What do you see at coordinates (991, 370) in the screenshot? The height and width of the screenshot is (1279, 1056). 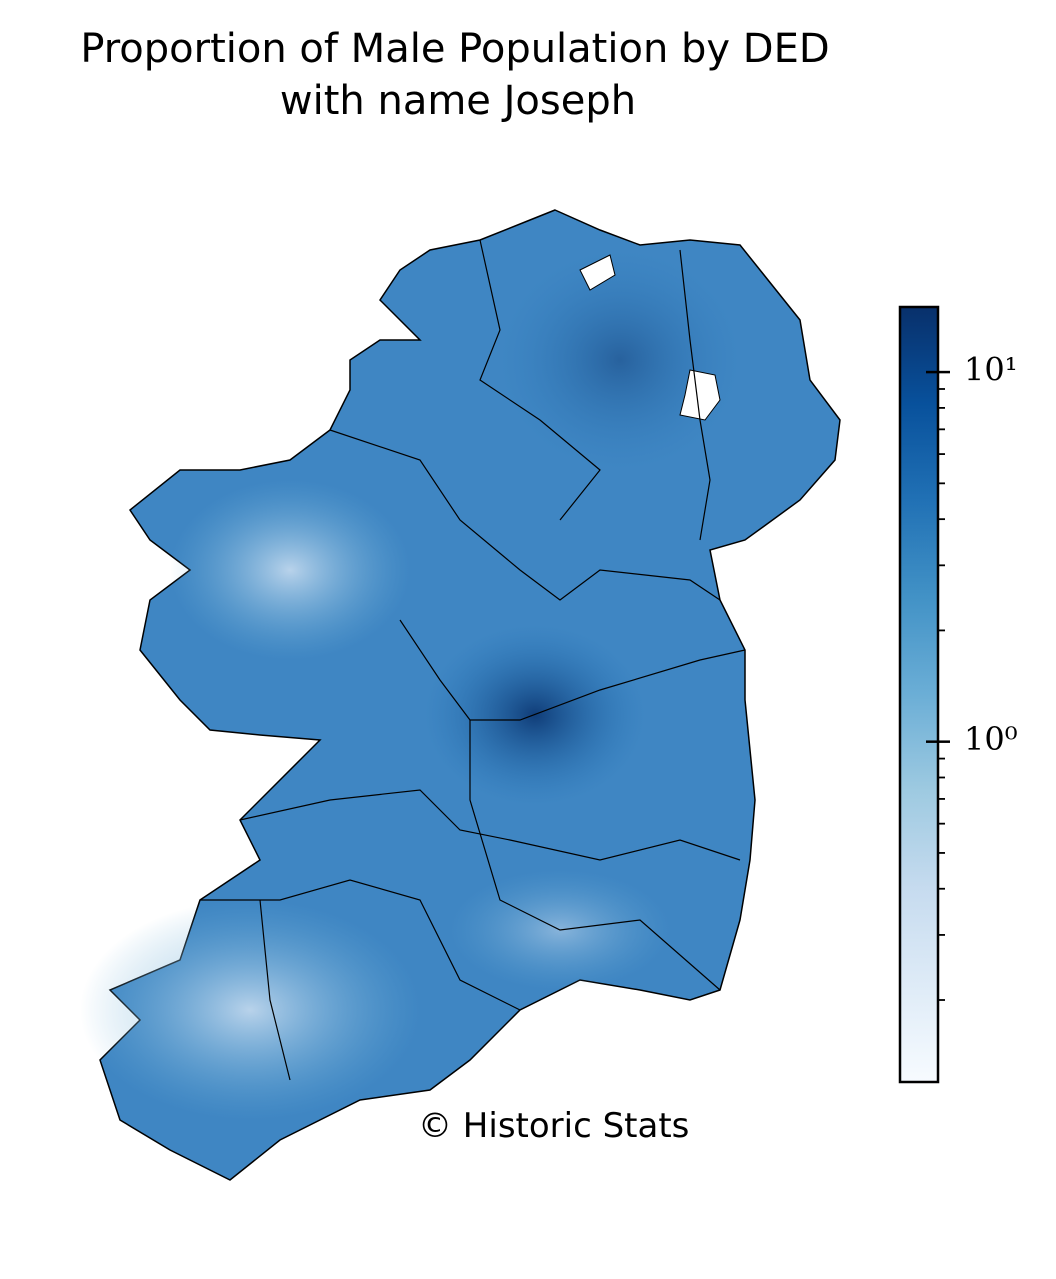 I see `tick-label: 10¹` at bounding box center [991, 370].